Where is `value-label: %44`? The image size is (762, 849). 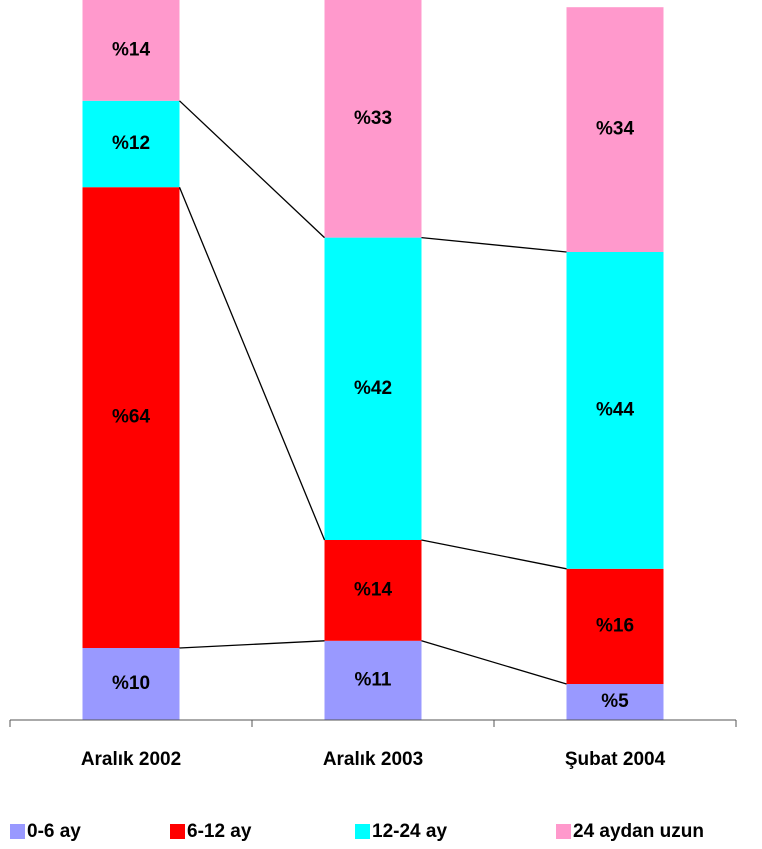 value-label: %44 is located at coordinates (615, 409).